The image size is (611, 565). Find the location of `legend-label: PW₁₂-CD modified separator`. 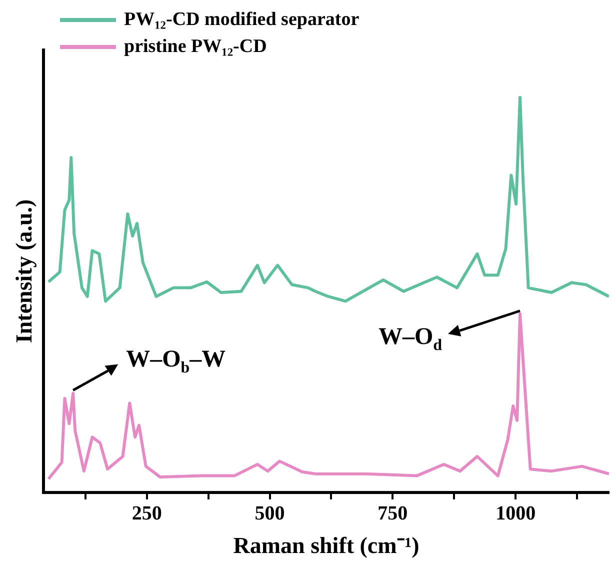

legend-label: PW₁₂-CD modified separator is located at coordinates (242, 20).